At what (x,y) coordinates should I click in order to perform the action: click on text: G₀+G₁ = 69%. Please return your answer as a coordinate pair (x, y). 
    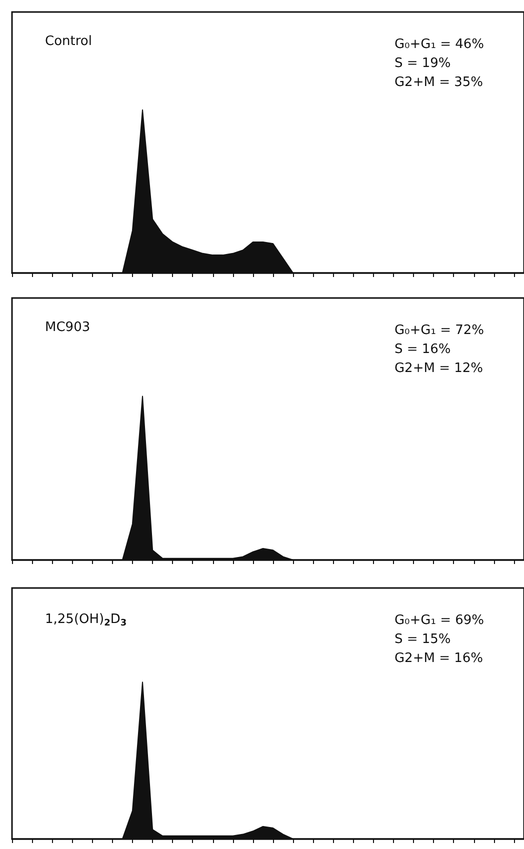
    Looking at the image, I should click on (439, 620).